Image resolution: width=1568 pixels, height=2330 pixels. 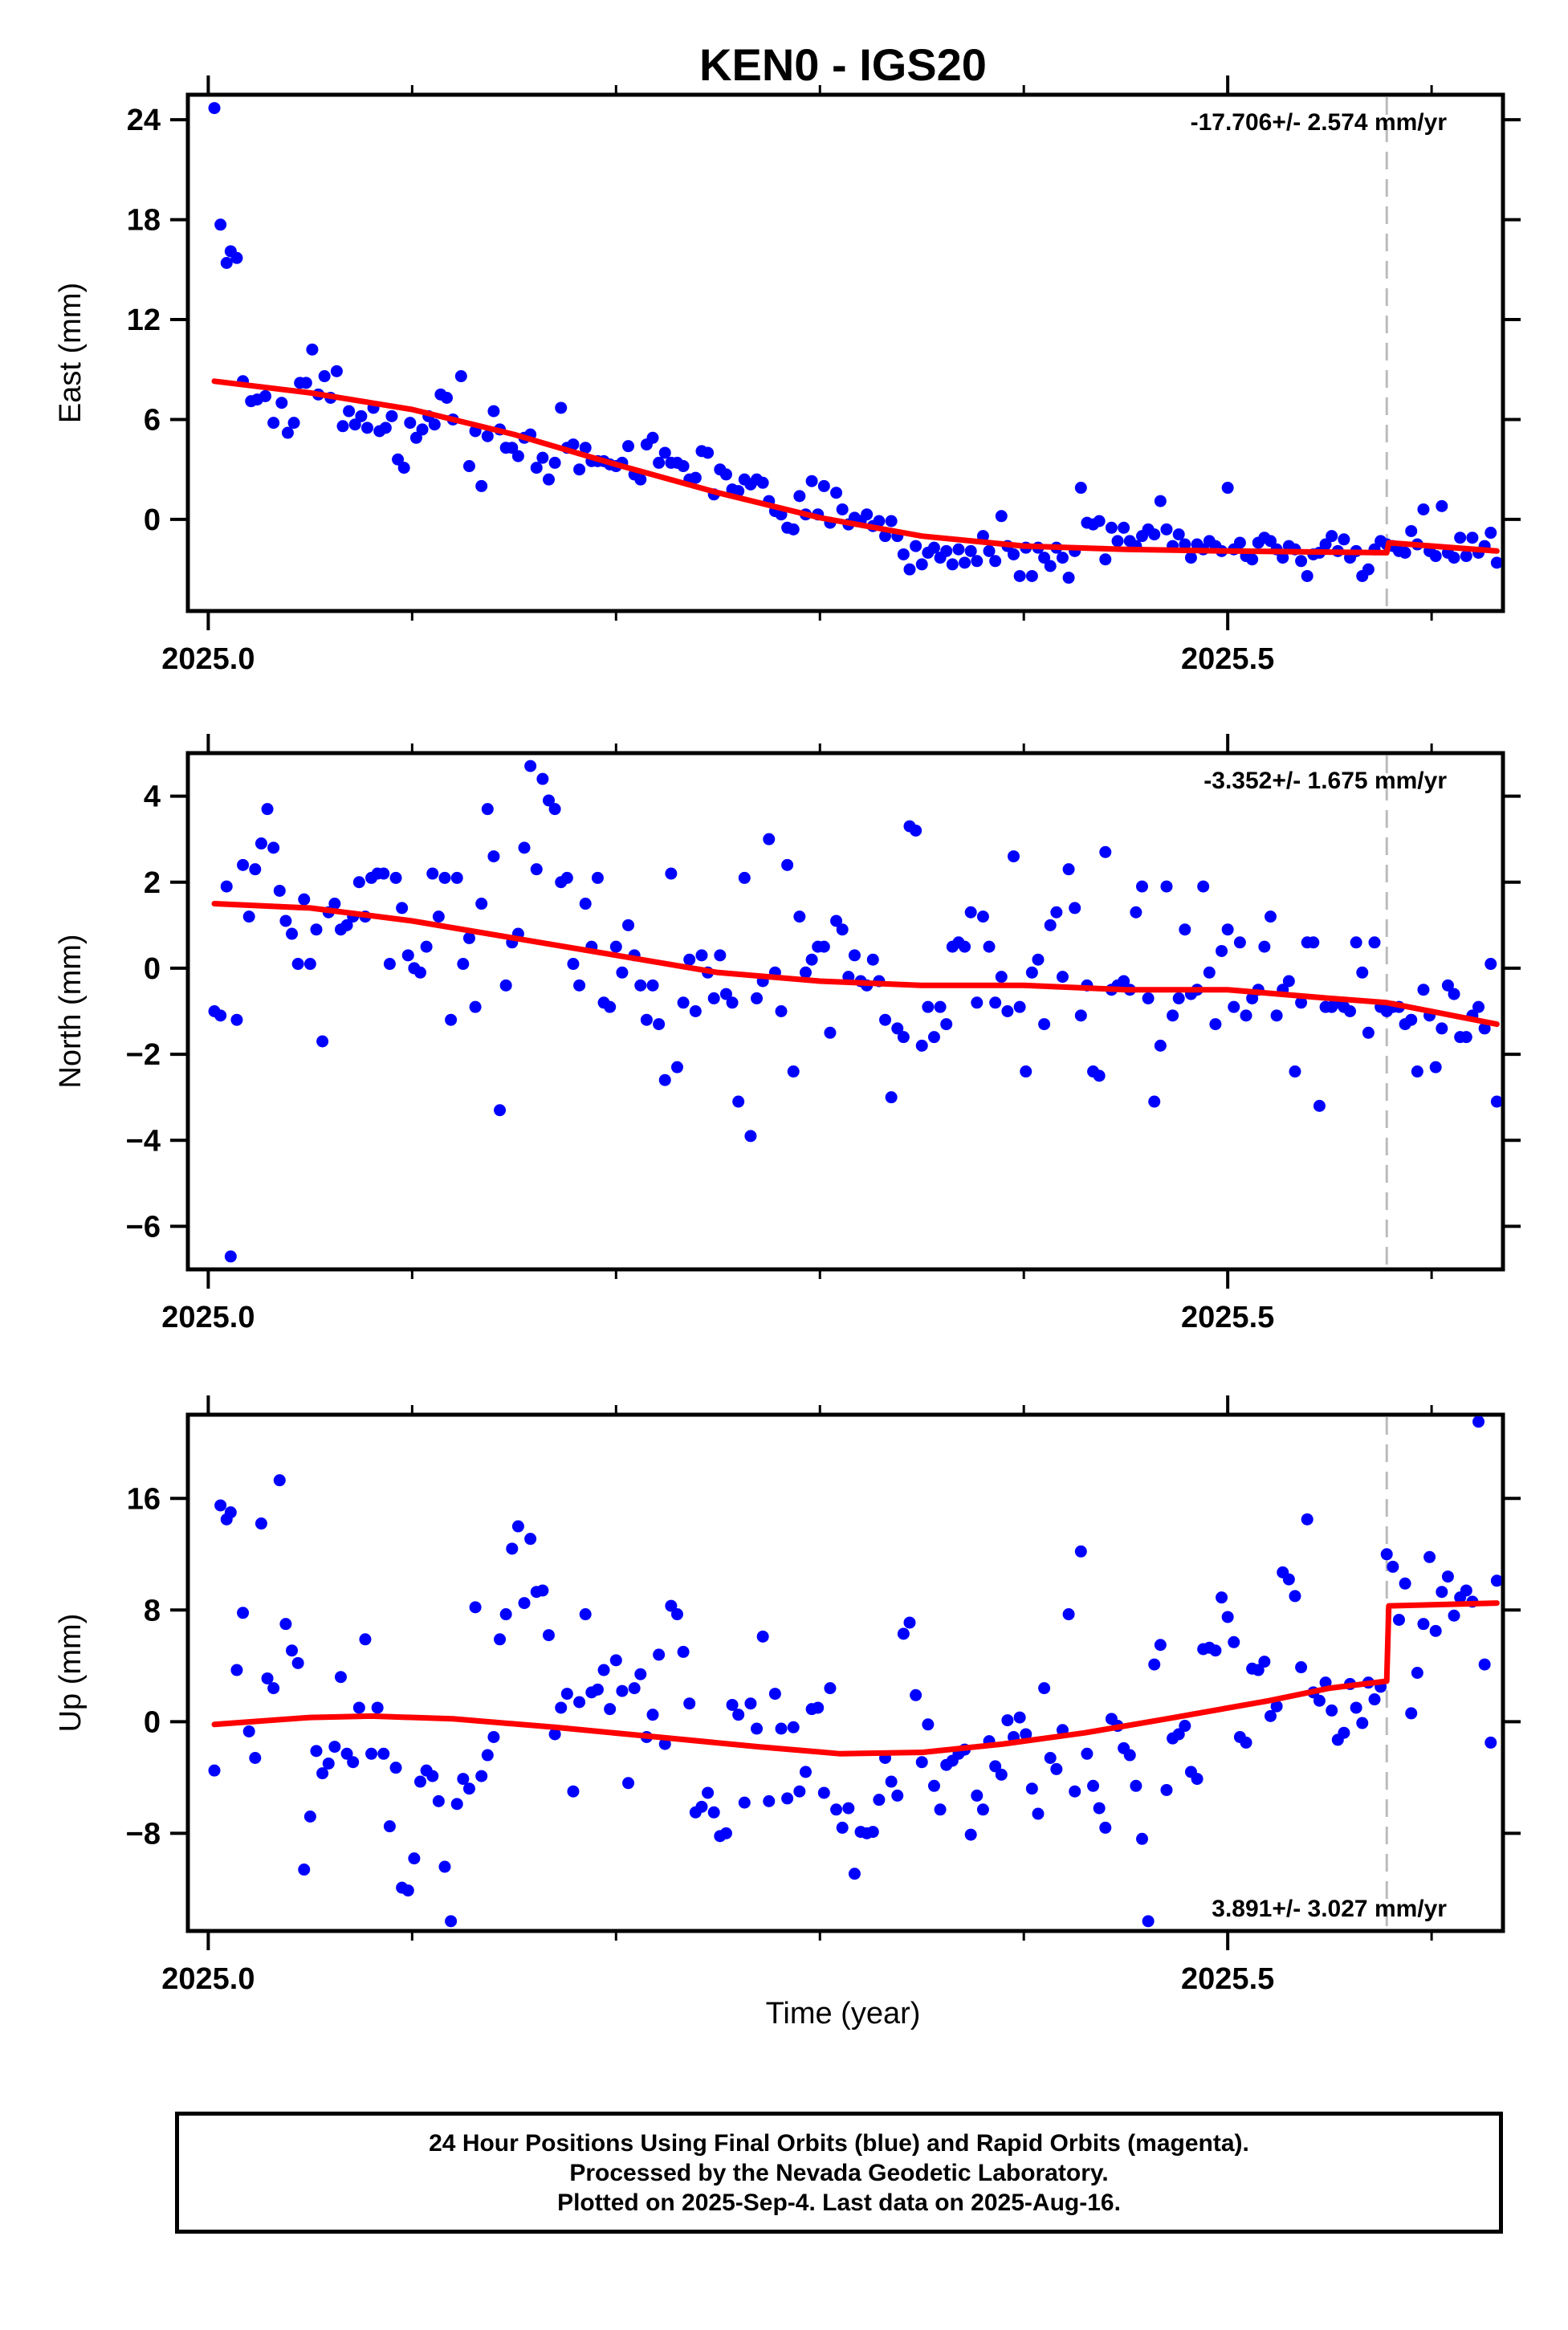 I want to click on up-y-tick-label: 16, so click(x=144, y=1499).